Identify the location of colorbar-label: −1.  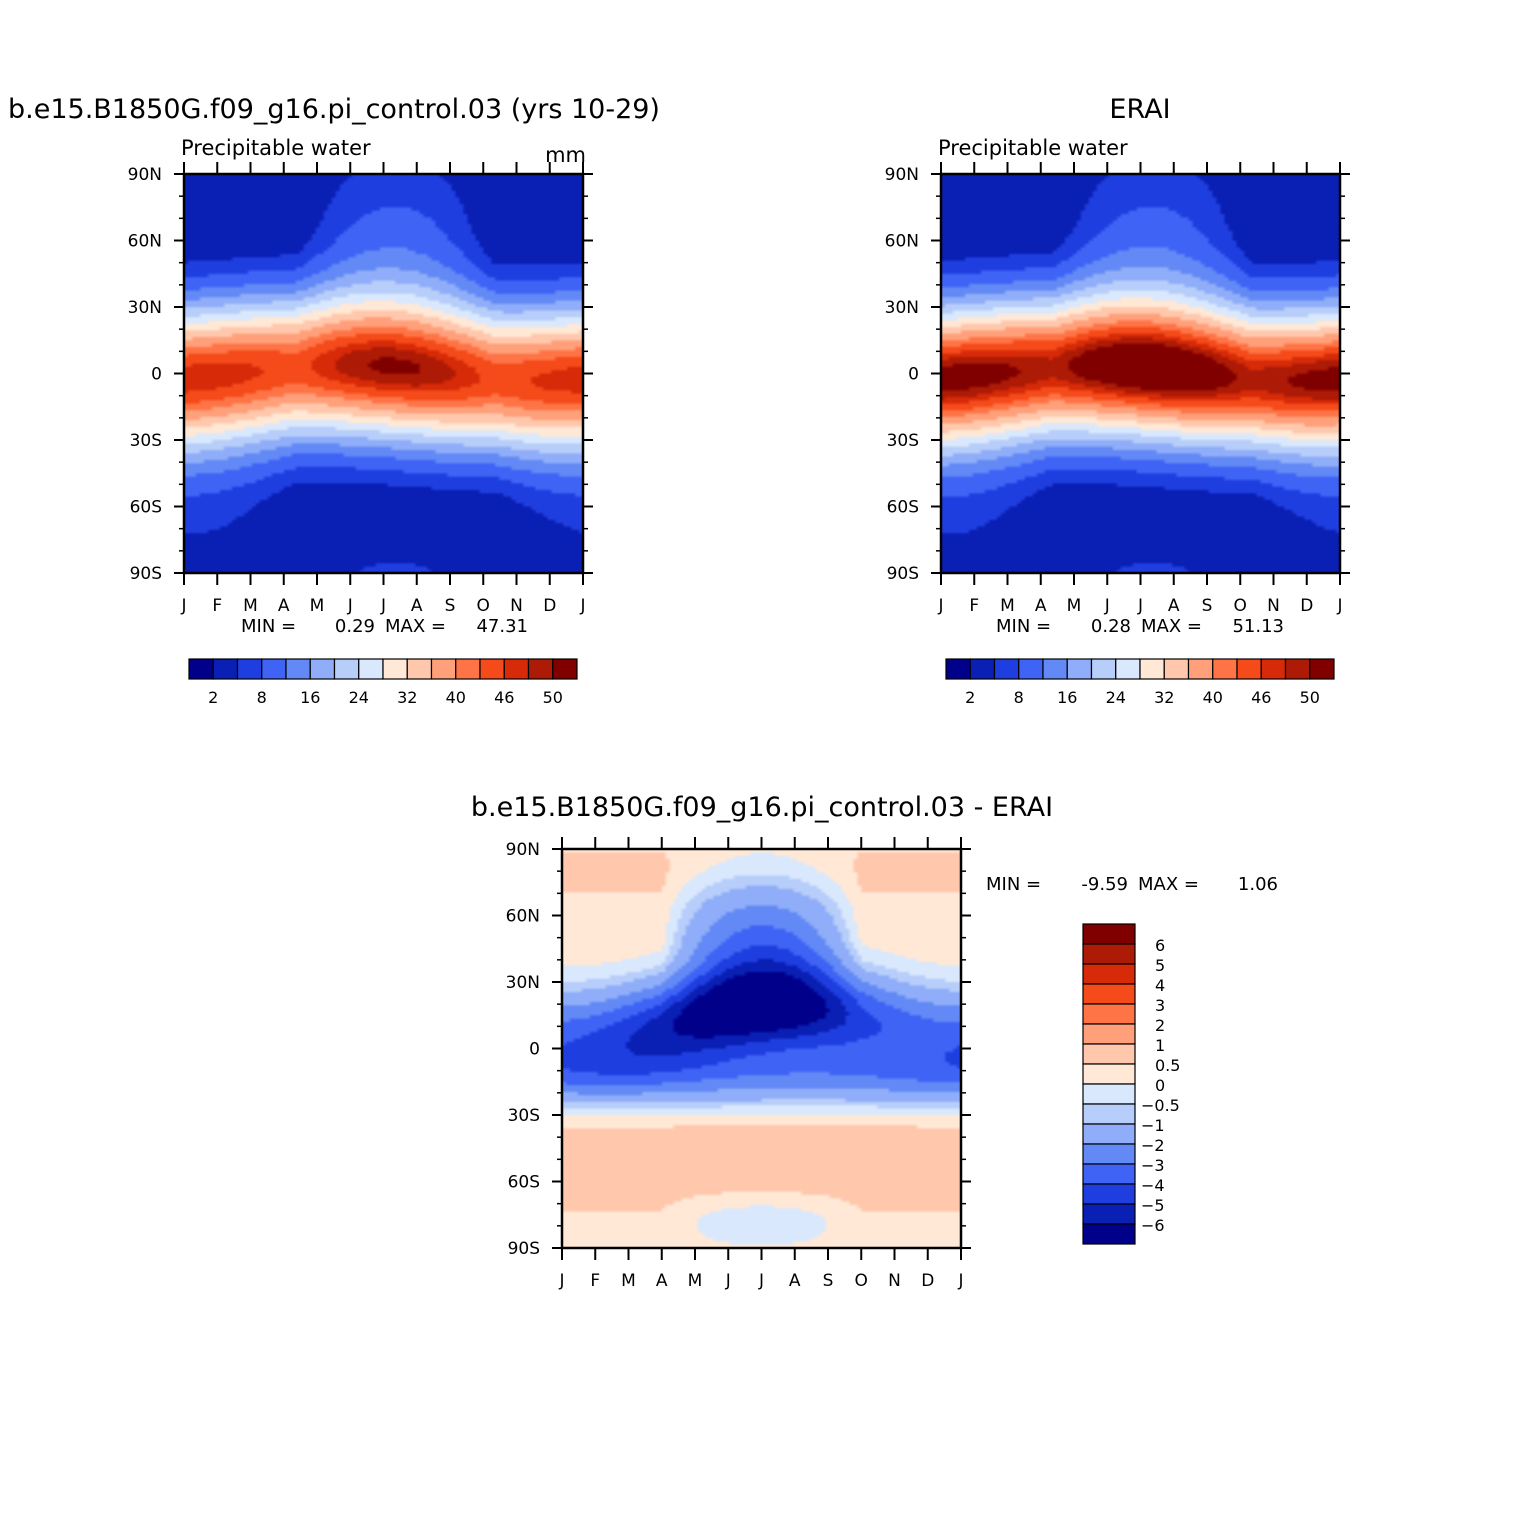
(1153, 1125).